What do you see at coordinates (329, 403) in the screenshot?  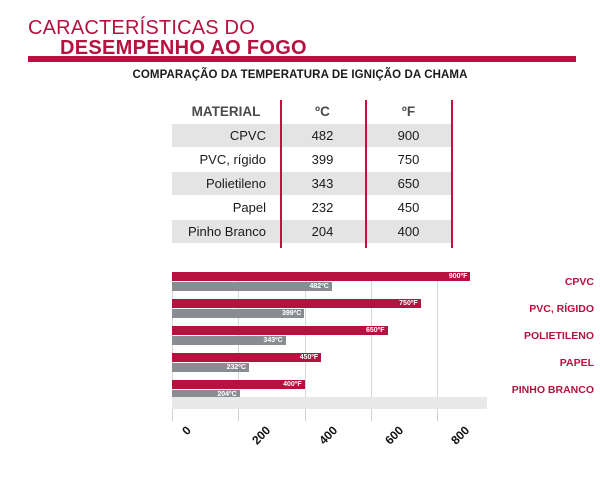 I see `plot-baseline-band` at bounding box center [329, 403].